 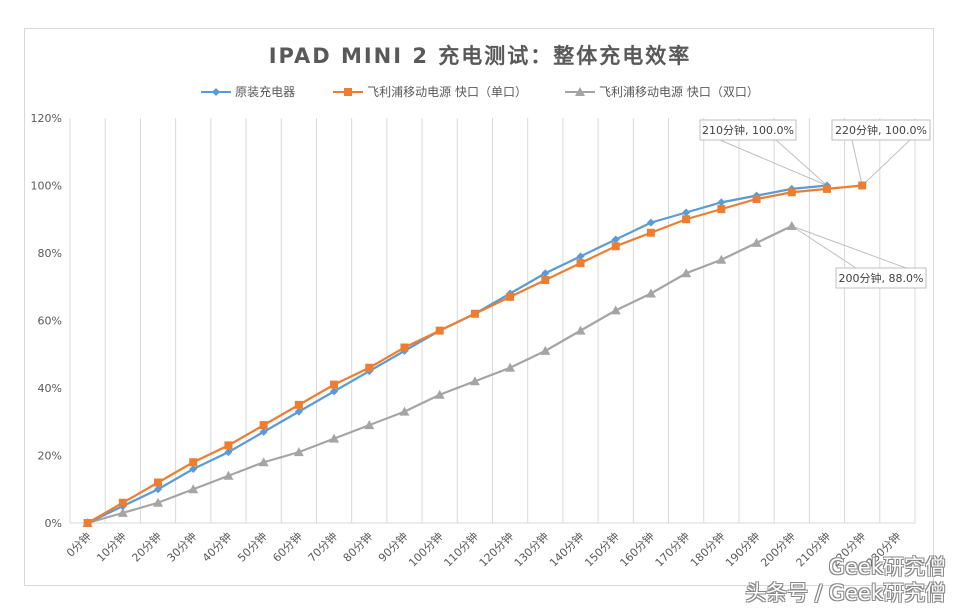 I want to click on x-tick-label: 150分钟, so click(x=602, y=549).